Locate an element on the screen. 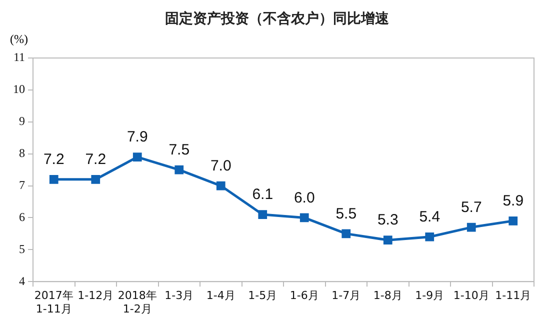 This screenshot has height=321, width=554. data-label: 7.5 is located at coordinates (179, 149).